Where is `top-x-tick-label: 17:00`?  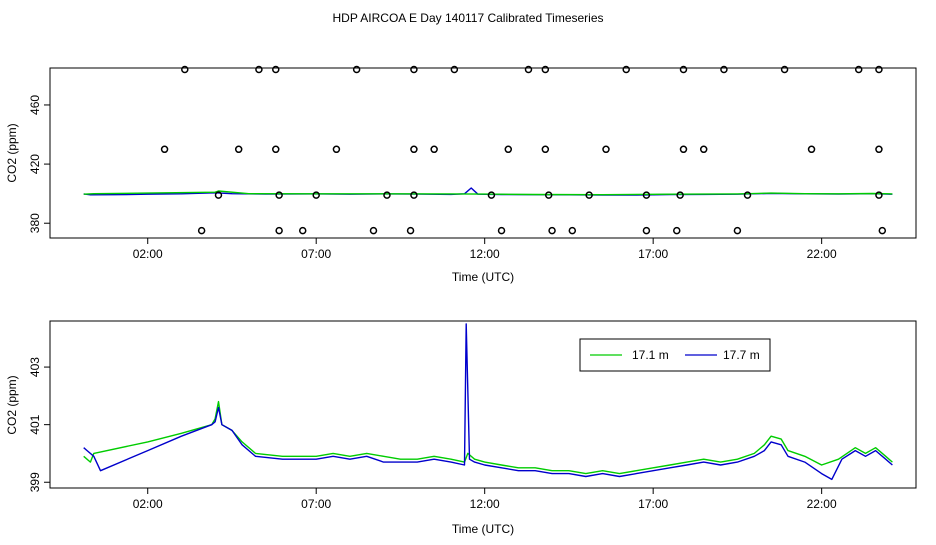
top-x-tick-label: 17:00 is located at coordinates (653, 254).